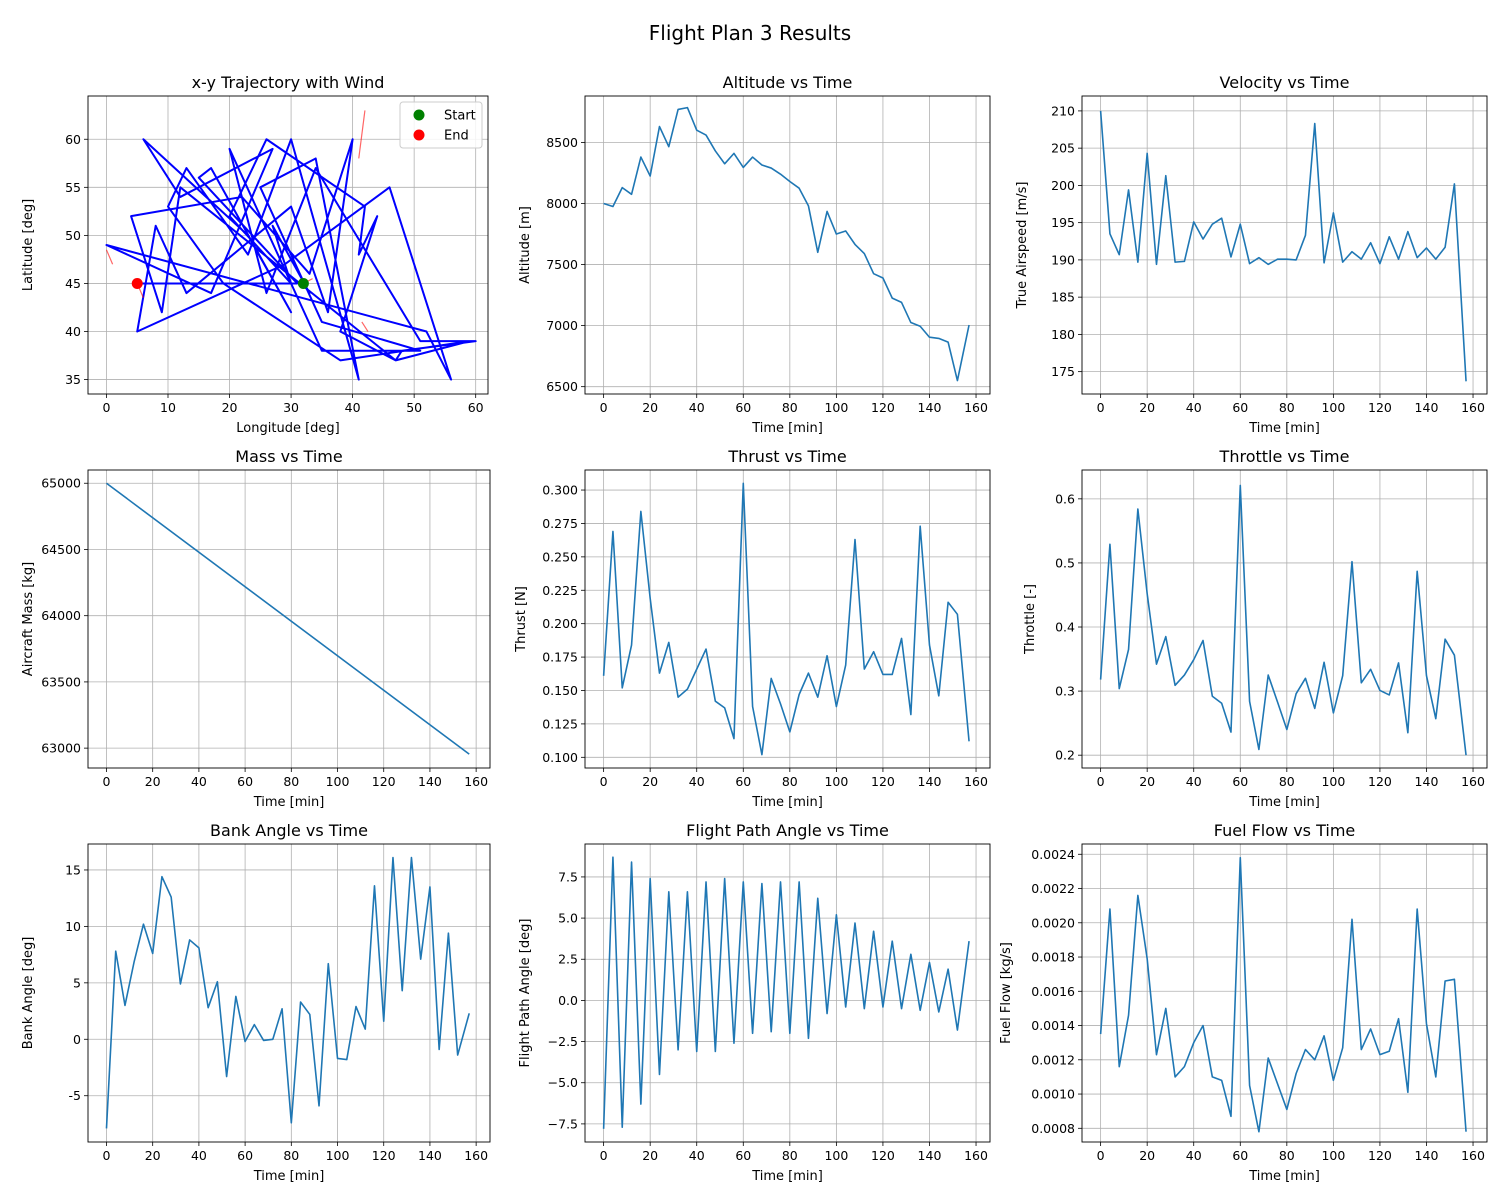 The width and height of the screenshot is (1500, 1200). I want to click on y-tick-label: 8500, so click(562, 142).